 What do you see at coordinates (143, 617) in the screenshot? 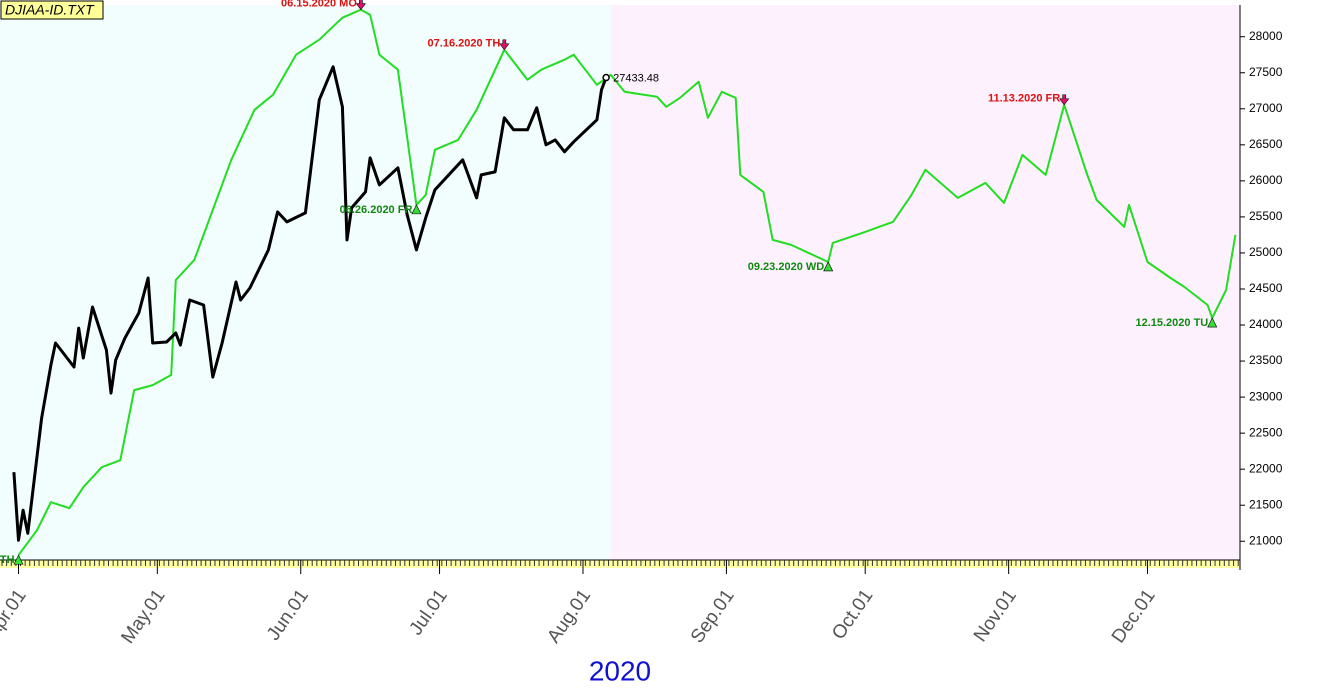
I see `x-tick-label: May.01` at bounding box center [143, 617].